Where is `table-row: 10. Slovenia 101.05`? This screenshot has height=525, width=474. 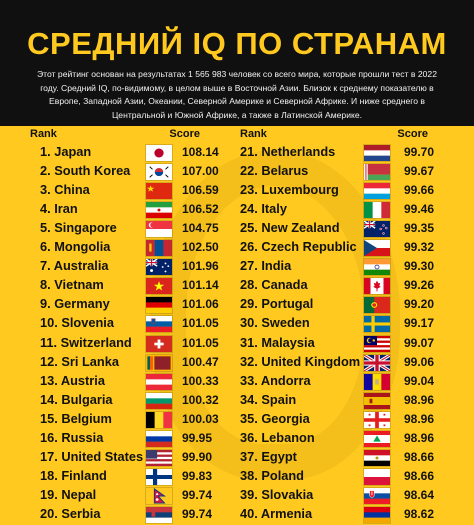
table-row: 10. Slovenia 101.05 is located at coordinates (130, 323).